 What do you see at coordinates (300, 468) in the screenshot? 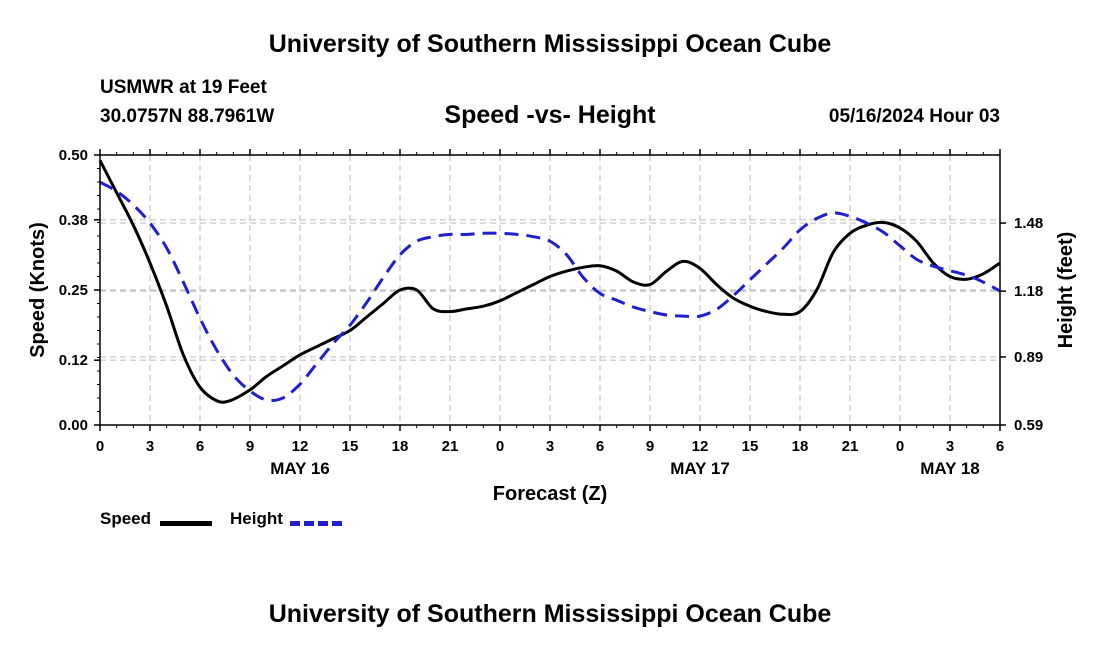
I see `date-label: MAY 16` at bounding box center [300, 468].